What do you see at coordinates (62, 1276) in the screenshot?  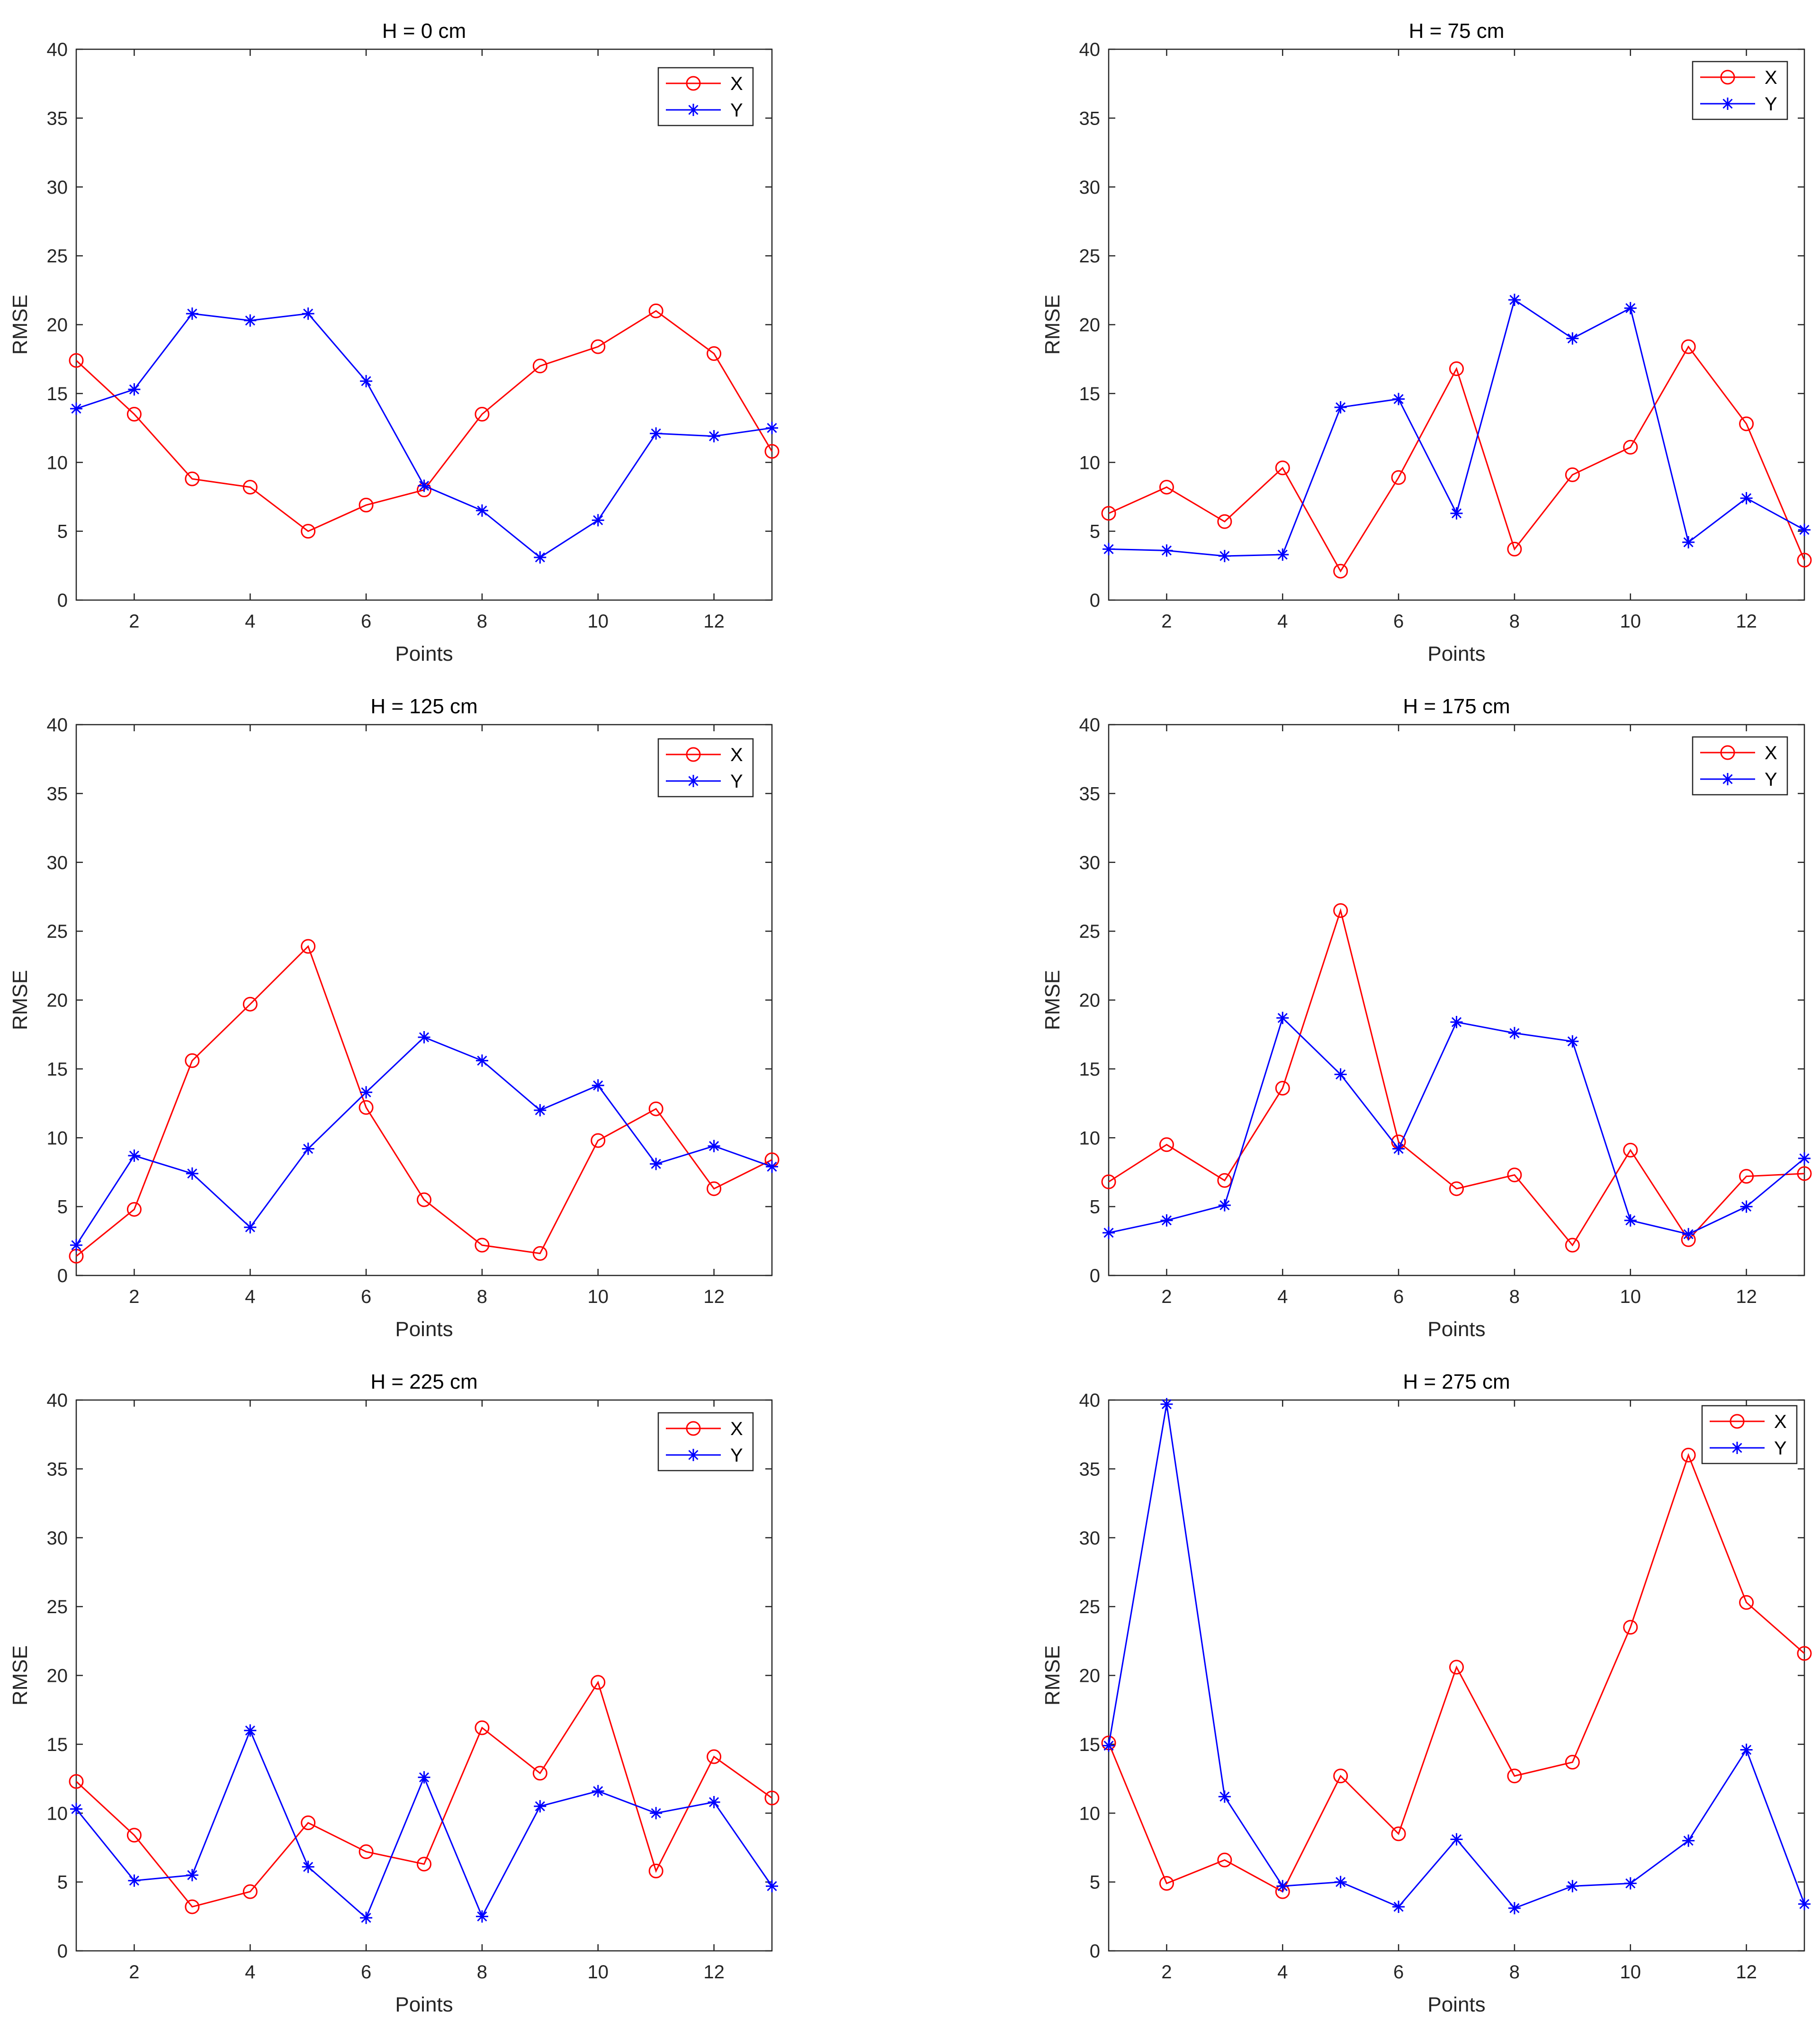 I see `y-tick-label: 0` at bounding box center [62, 1276].